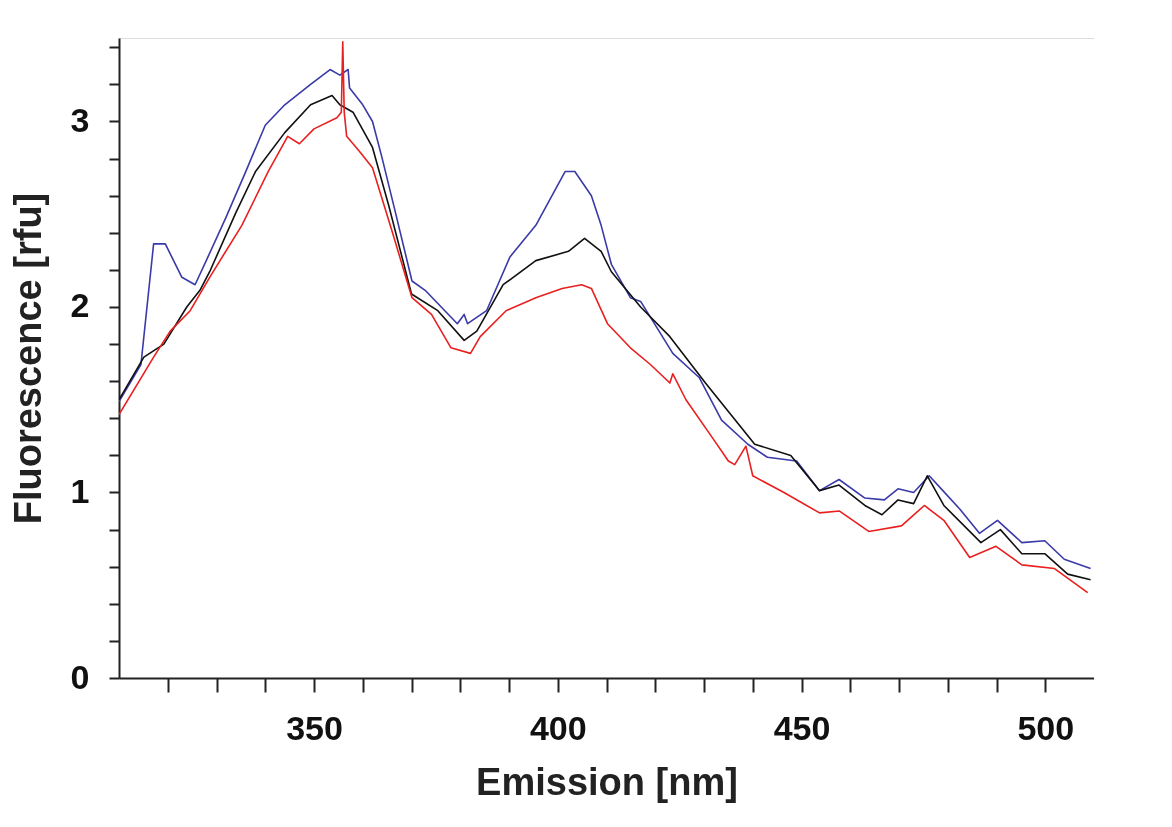 The image size is (1172, 827). What do you see at coordinates (1046, 727) in the screenshot?
I see `x-tick-label: 500` at bounding box center [1046, 727].